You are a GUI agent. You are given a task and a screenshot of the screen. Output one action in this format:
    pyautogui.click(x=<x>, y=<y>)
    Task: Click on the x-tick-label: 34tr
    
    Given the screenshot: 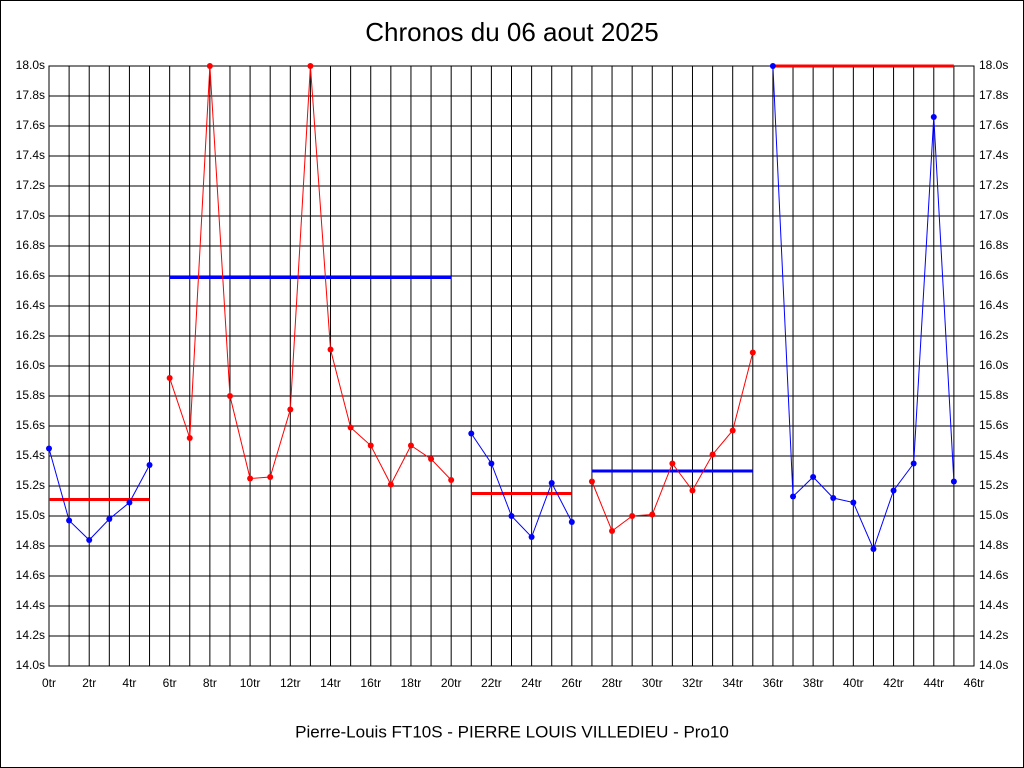 What is the action you would take?
    pyautogui.click(x=732, y=683)
    